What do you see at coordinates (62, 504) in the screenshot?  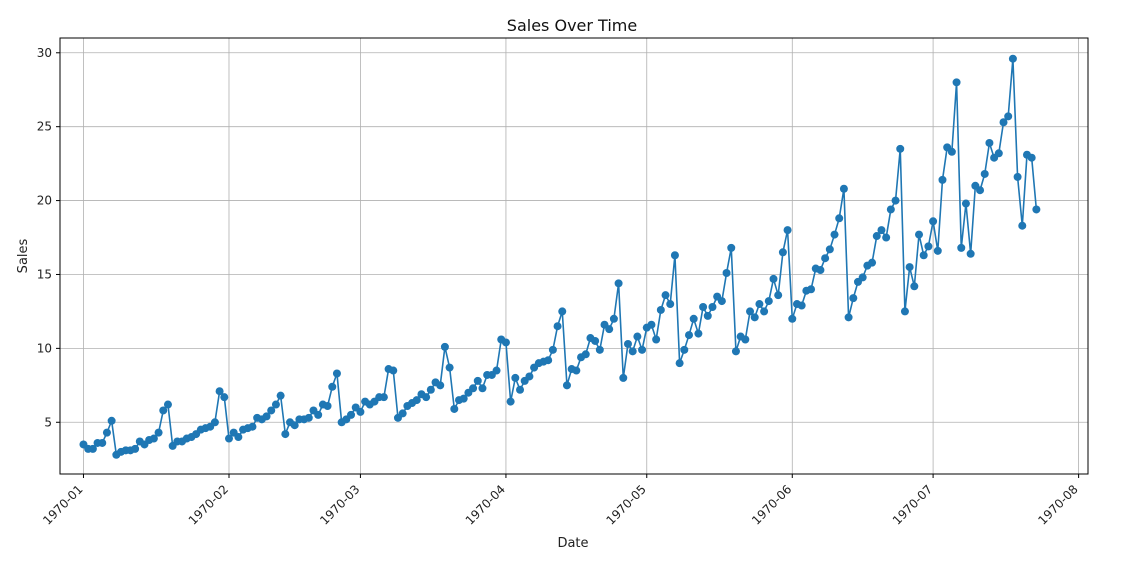 I see `x-tick-label: 1970-01` at bounding box center [62, 504].